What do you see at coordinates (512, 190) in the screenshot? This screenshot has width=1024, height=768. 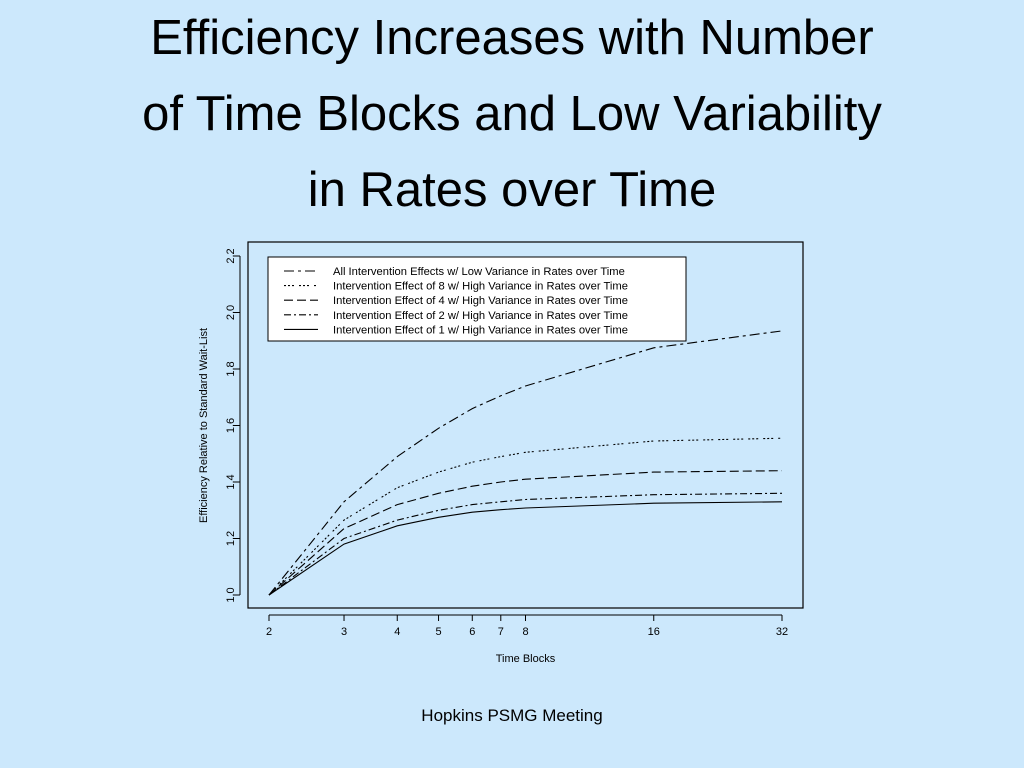 I see `title-line: in Rates over Time` at bounding box center [512, 190].